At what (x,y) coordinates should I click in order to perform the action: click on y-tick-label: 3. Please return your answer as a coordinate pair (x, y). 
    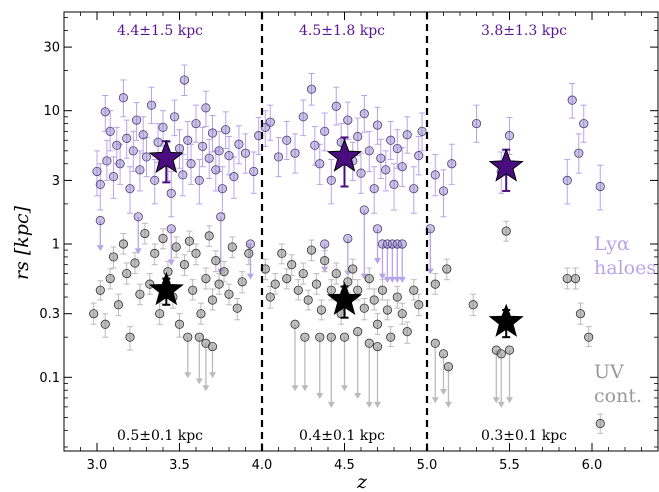
    Looking at the image, I should click on (56, 181).